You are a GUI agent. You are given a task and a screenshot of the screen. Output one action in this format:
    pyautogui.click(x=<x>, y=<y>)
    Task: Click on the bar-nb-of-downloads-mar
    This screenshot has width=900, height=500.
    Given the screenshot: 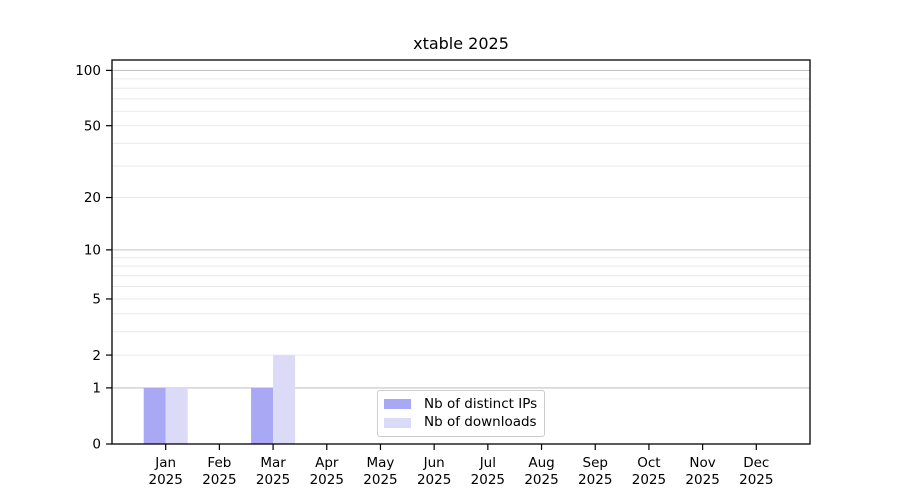 What is the action you would take?
    pyautogui.click(x=284, y=399)
    